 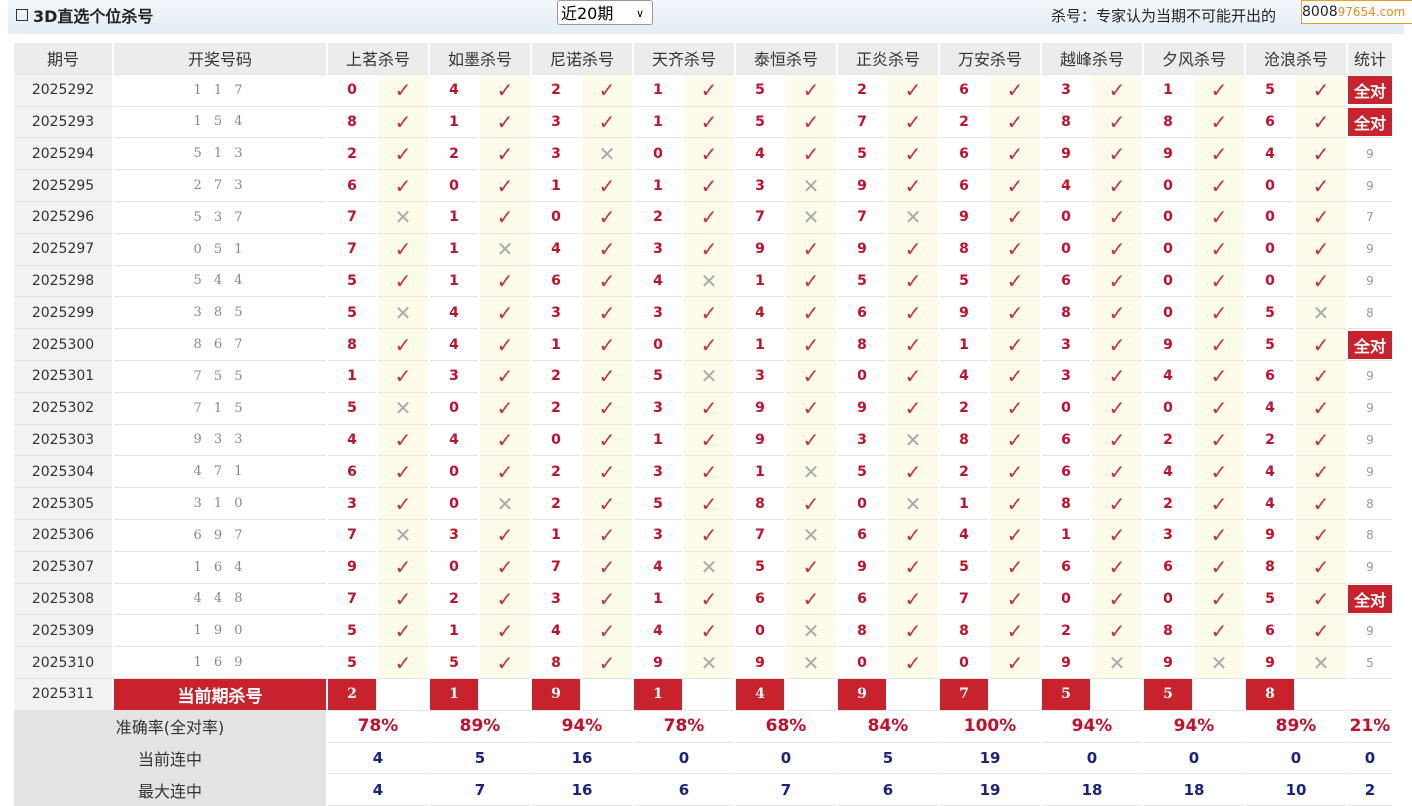 What do you see at coordinates (605, 12) in the screenshot?
I see `period-select: 近20期 ∨` at bounding box center [605, 12].